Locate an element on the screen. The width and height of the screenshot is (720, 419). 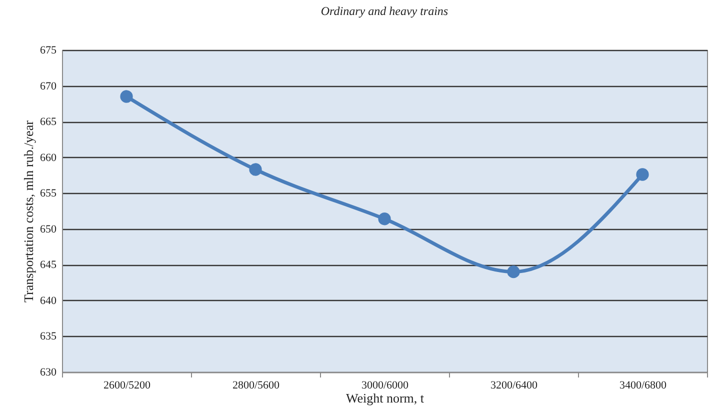
y-tick-label: 635 is located at coordinates (48, 336).